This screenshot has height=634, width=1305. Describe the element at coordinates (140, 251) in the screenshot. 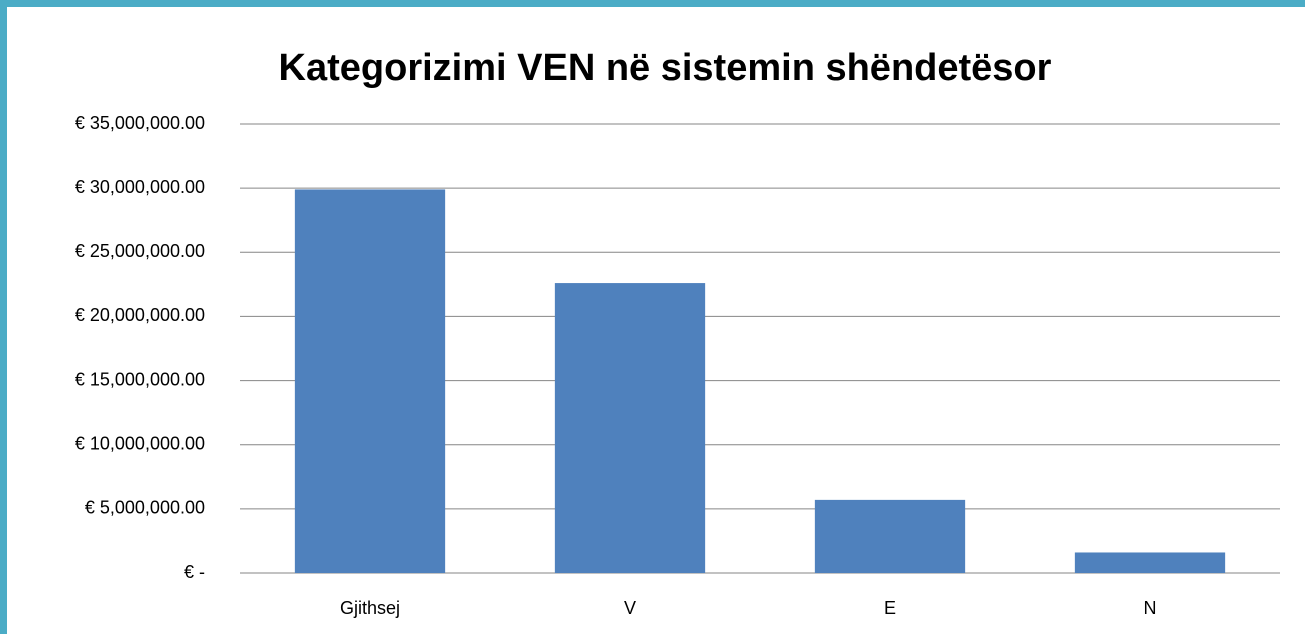

I see `y-tick-label: € 25,000,000.00` at that location.